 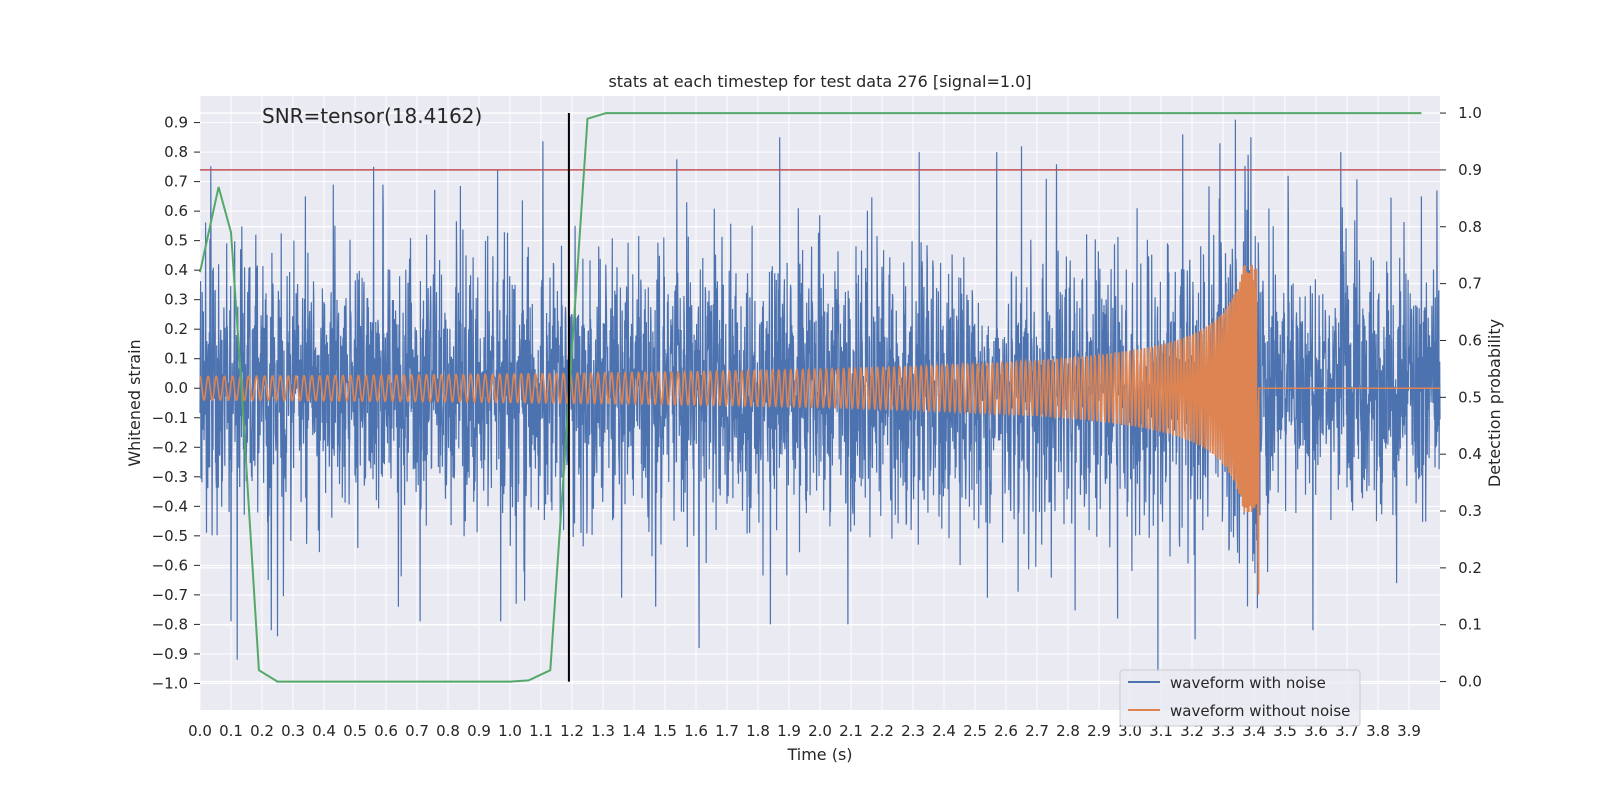 What do you see at coordinates (200, 731) in the screenshot?
I see `x-tick-label: 0.0` at bounding box center [200, 731].